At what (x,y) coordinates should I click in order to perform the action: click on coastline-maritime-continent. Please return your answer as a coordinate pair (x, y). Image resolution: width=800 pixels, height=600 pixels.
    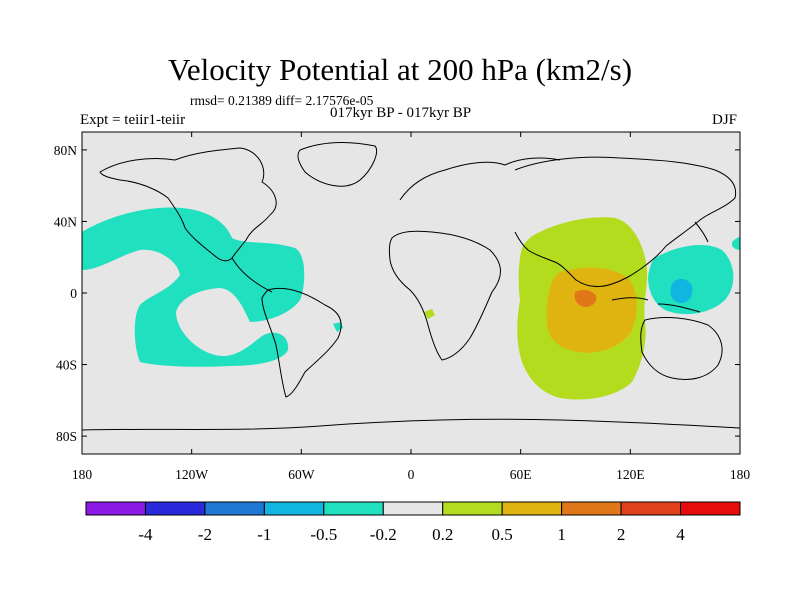
    Looking at the image, I should click on (656, 305).